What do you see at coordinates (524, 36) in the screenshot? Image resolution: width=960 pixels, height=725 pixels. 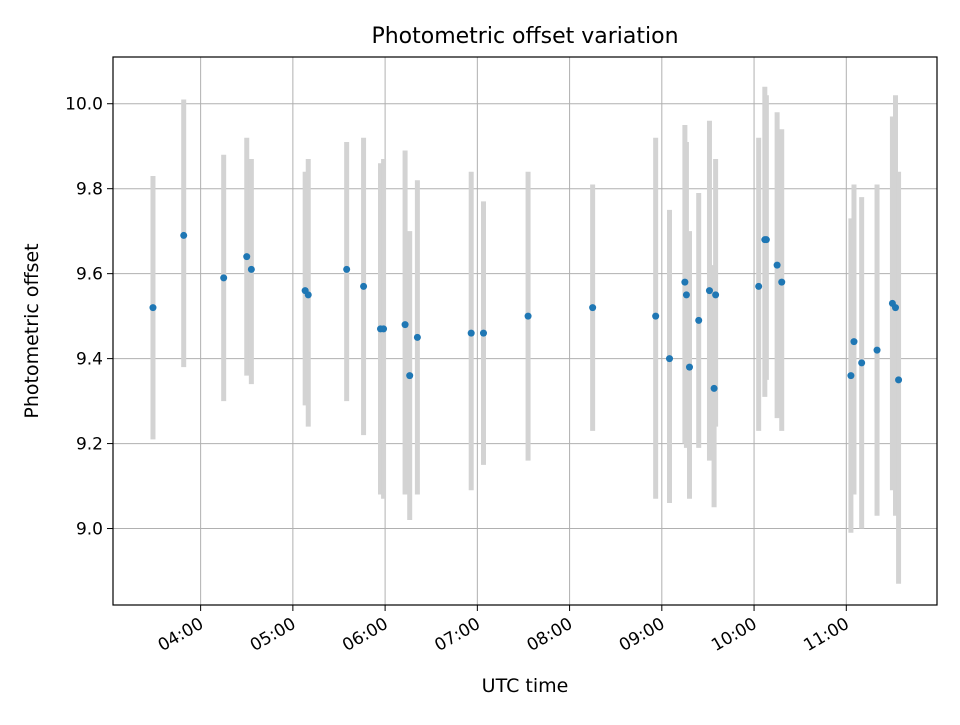 I see `chart-title: Photometric offset variation` at bounding box center [524, 36].